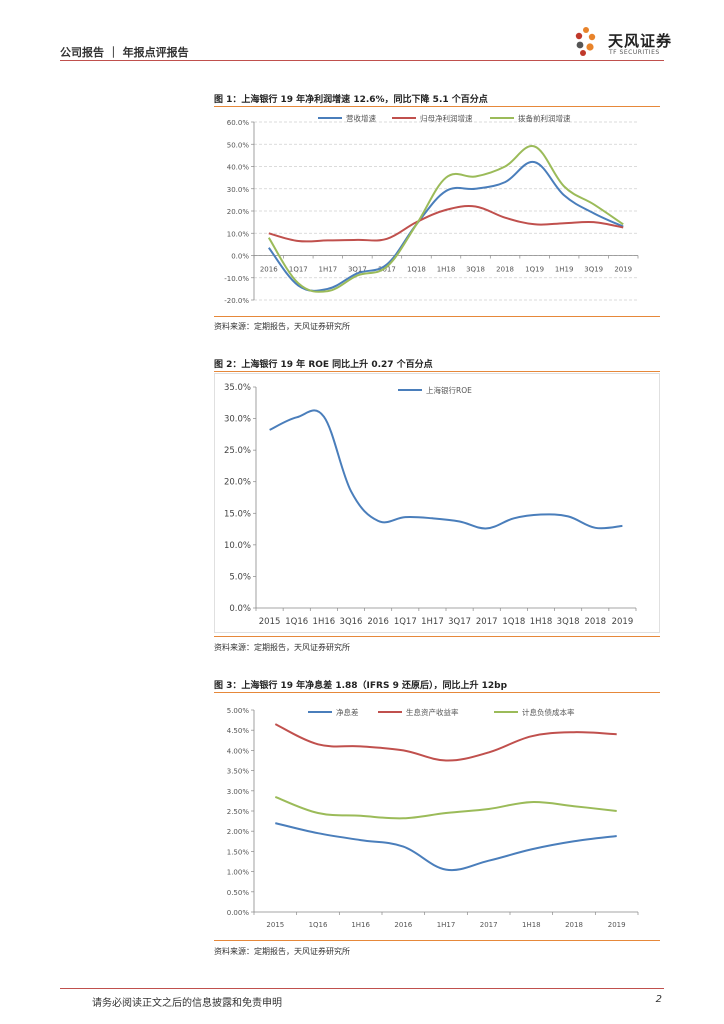 This screenshot has height=1024, width=724. I want to click on y-tick-label: 4.00%, so click(238, 751).